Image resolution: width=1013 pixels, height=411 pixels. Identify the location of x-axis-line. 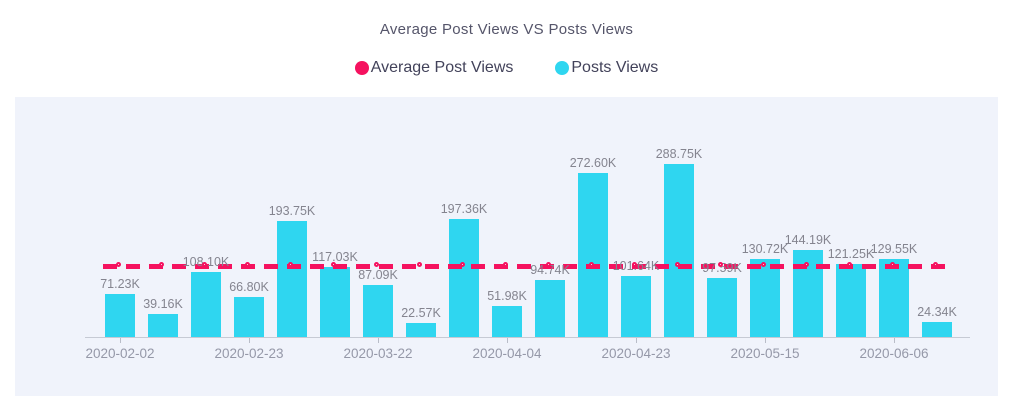
(527, 337).